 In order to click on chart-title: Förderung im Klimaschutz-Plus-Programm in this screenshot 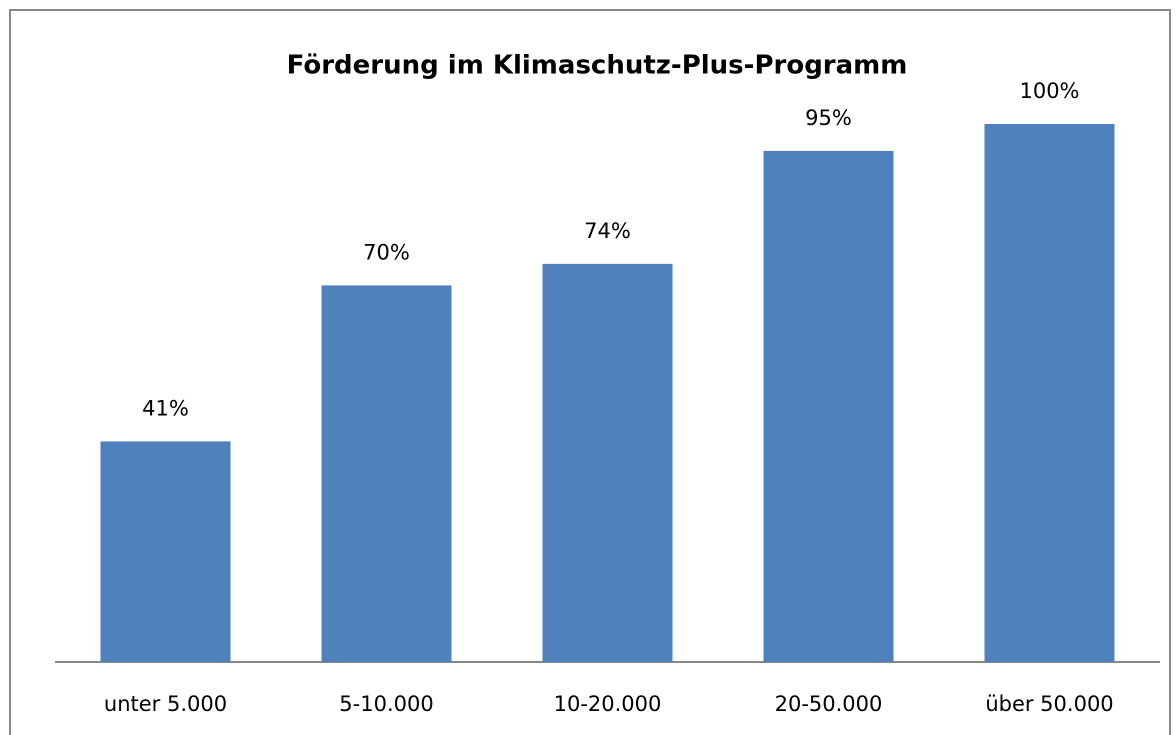, I will do `click(597, 66)`.